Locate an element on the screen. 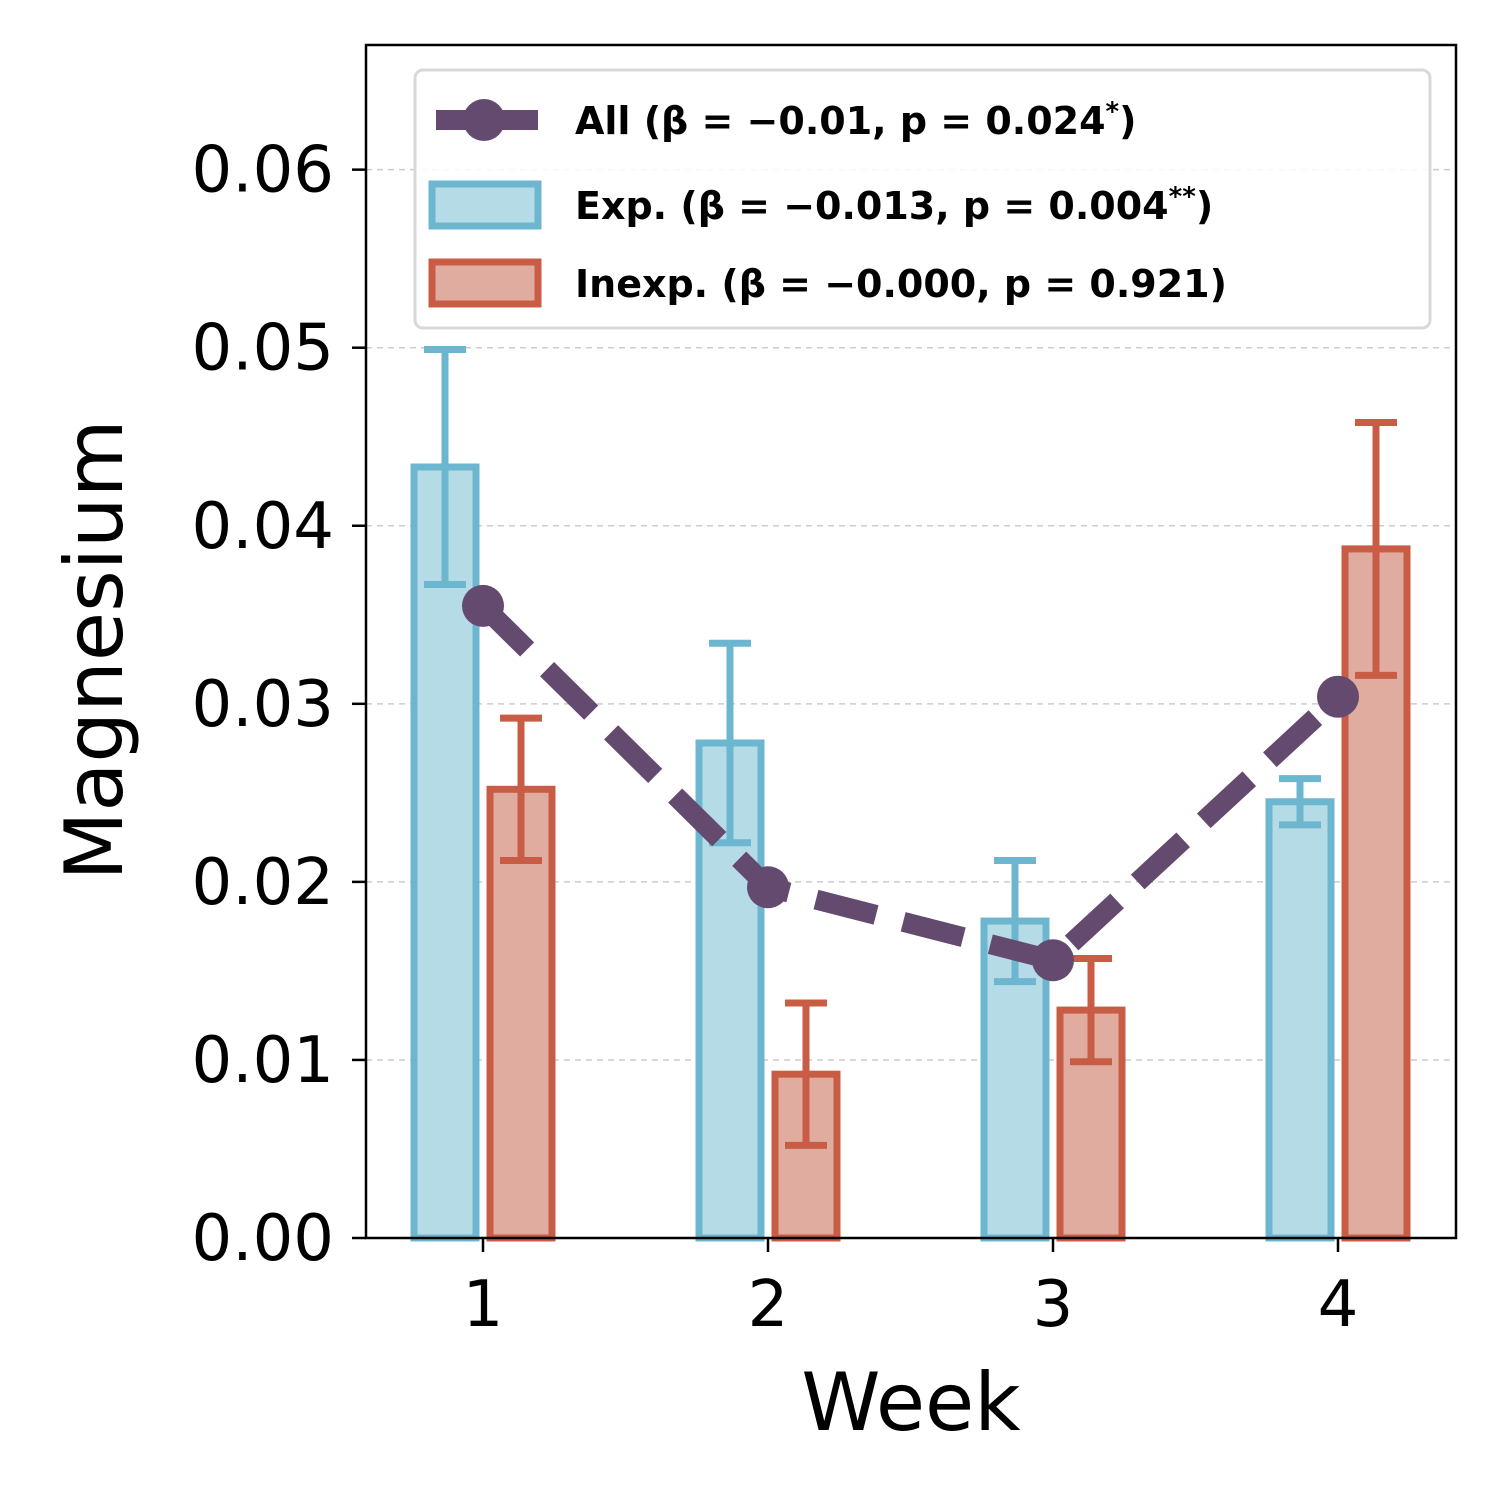 This screenshot has height=1500, width=1500. y-tick-label: 0.00 is located at coordinates (263, 1239).